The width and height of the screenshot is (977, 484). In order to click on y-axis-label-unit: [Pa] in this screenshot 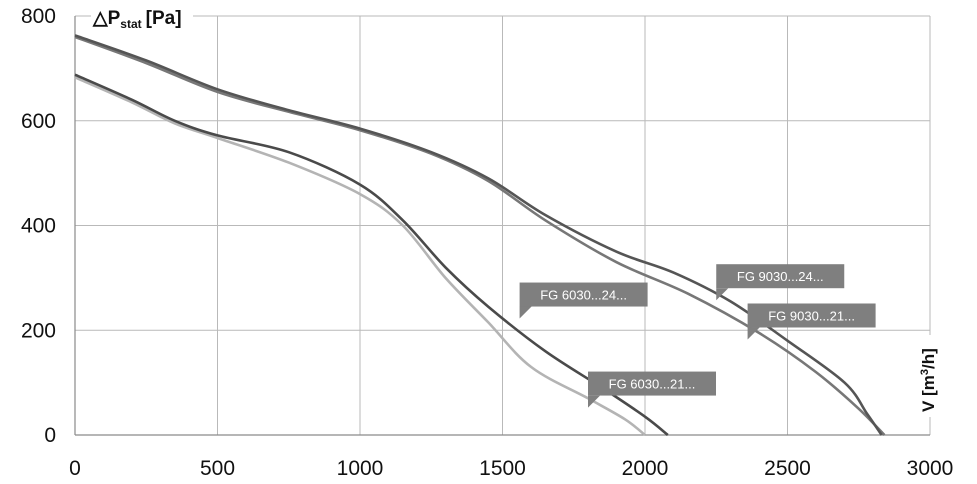, I will do `click(164, 18)`.